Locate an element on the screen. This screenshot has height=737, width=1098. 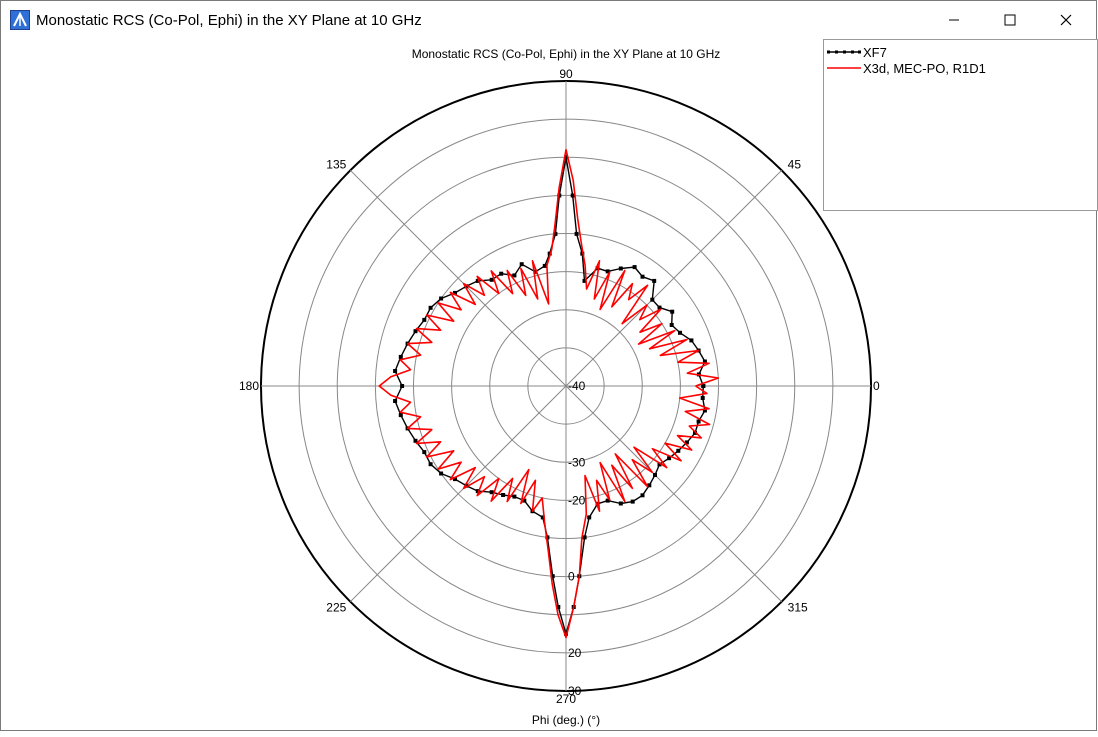
x-axis-label: Phi (deg.) (°) is located at coordinates (566, 720).